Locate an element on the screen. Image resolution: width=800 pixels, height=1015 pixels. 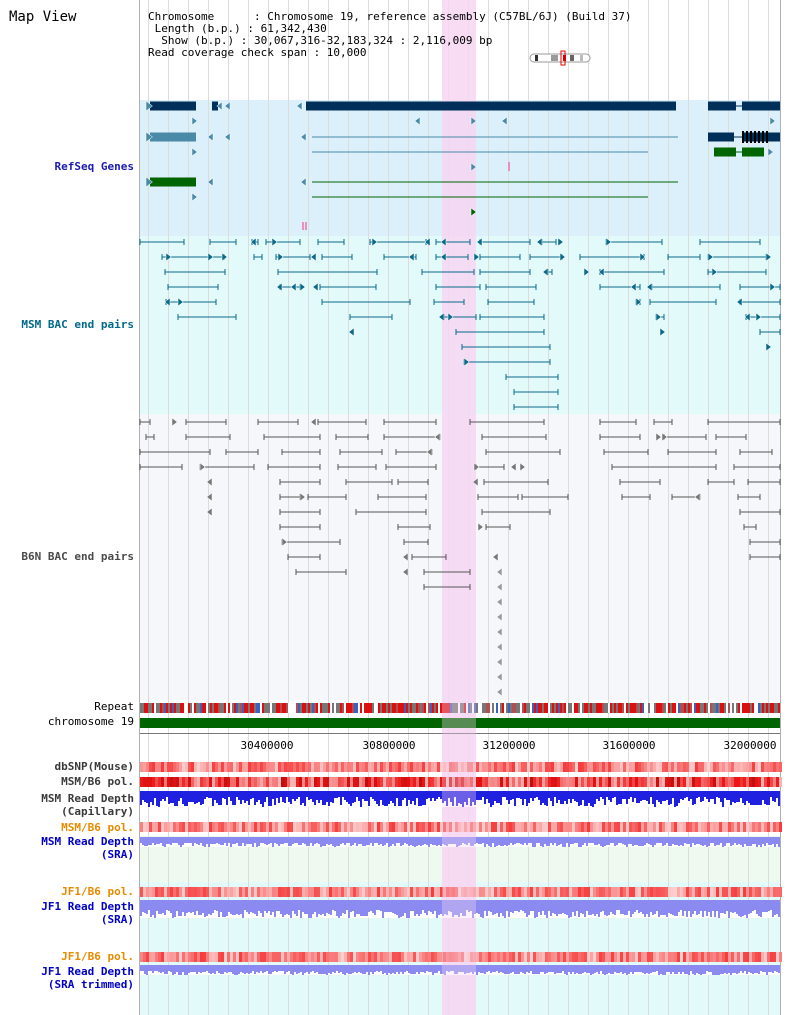
jf1-depth-sra-label-1: JF1 Read Depth is located at coordinates (87, 906).